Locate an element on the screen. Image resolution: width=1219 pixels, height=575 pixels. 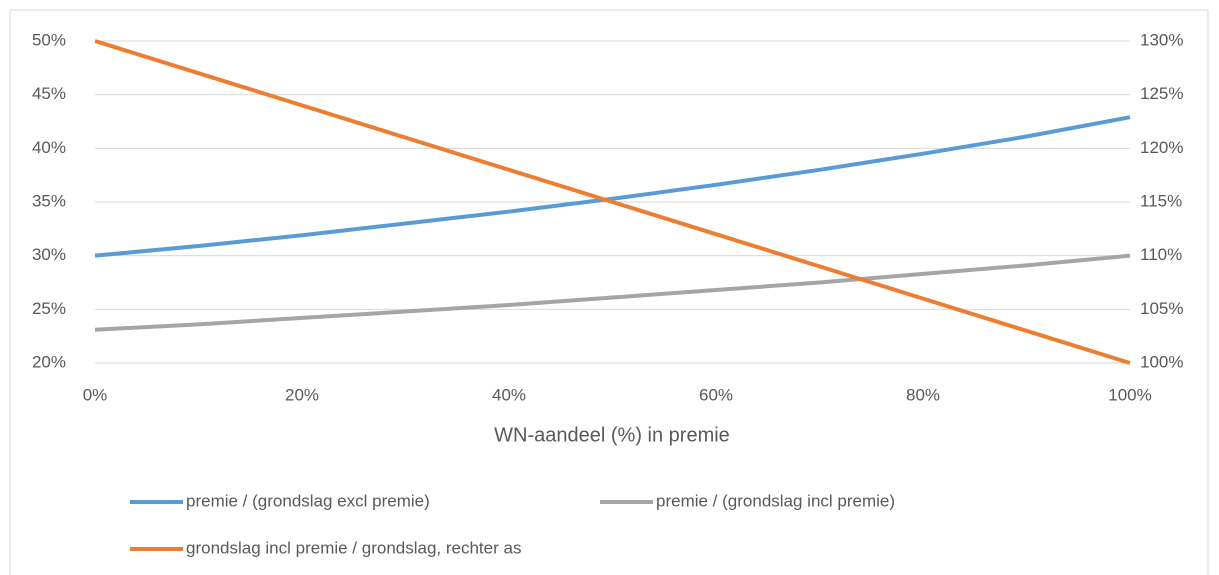
y-tick-label: 40% is located at coordinates (49, 147).